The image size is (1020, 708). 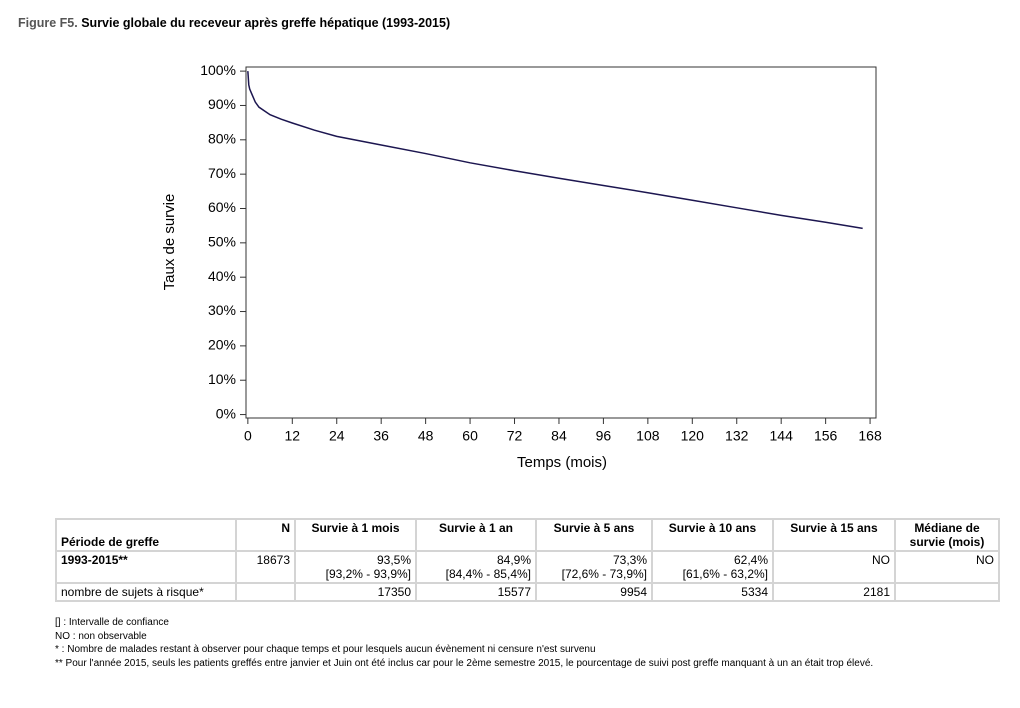 I want to click on x-tick-label: 96, so click(x=604, y=436).